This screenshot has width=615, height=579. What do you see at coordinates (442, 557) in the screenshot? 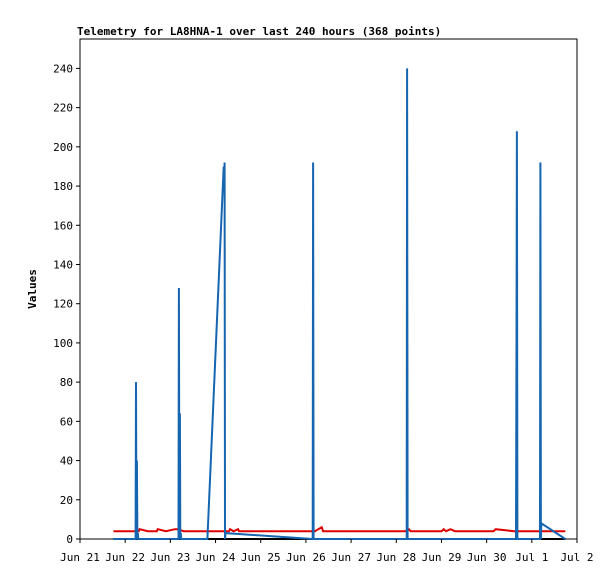
I see `x-tick-label: Jun 29` at bounding box center [442, 557].